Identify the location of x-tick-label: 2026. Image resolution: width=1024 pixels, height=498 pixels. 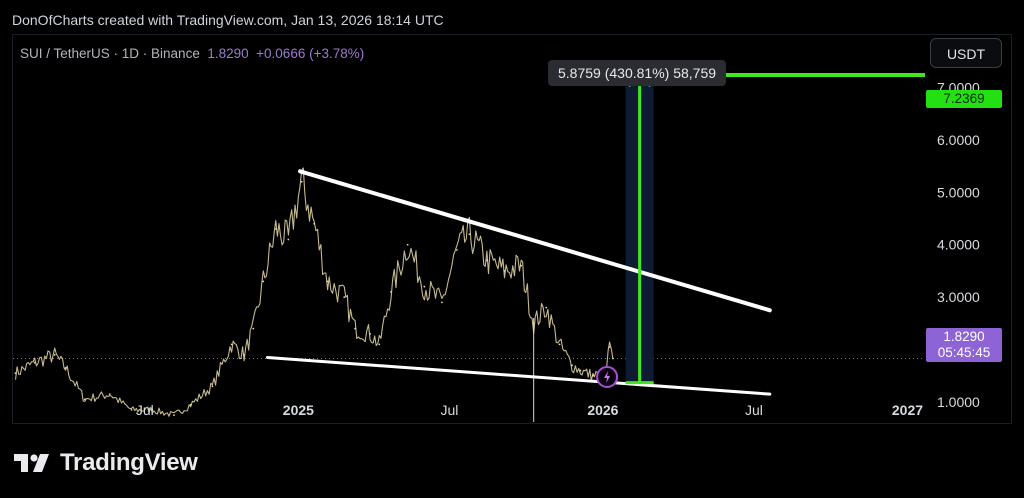
(602, 410).